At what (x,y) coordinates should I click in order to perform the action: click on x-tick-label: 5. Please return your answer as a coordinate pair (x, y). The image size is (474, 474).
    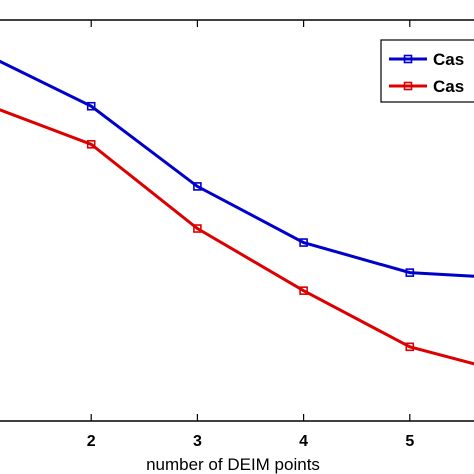
    Looking at the image, I should click on (409, 441).